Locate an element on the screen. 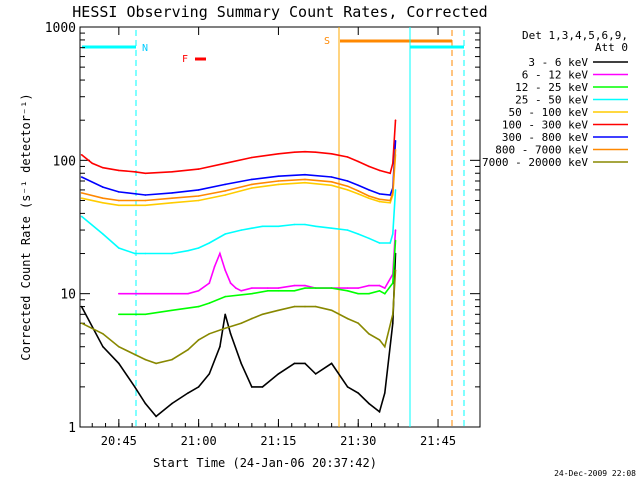 Image resolution: width=640 pixels, height=480 pixels. x-tick-label: 20:45 is located at coordinates (119, 441).